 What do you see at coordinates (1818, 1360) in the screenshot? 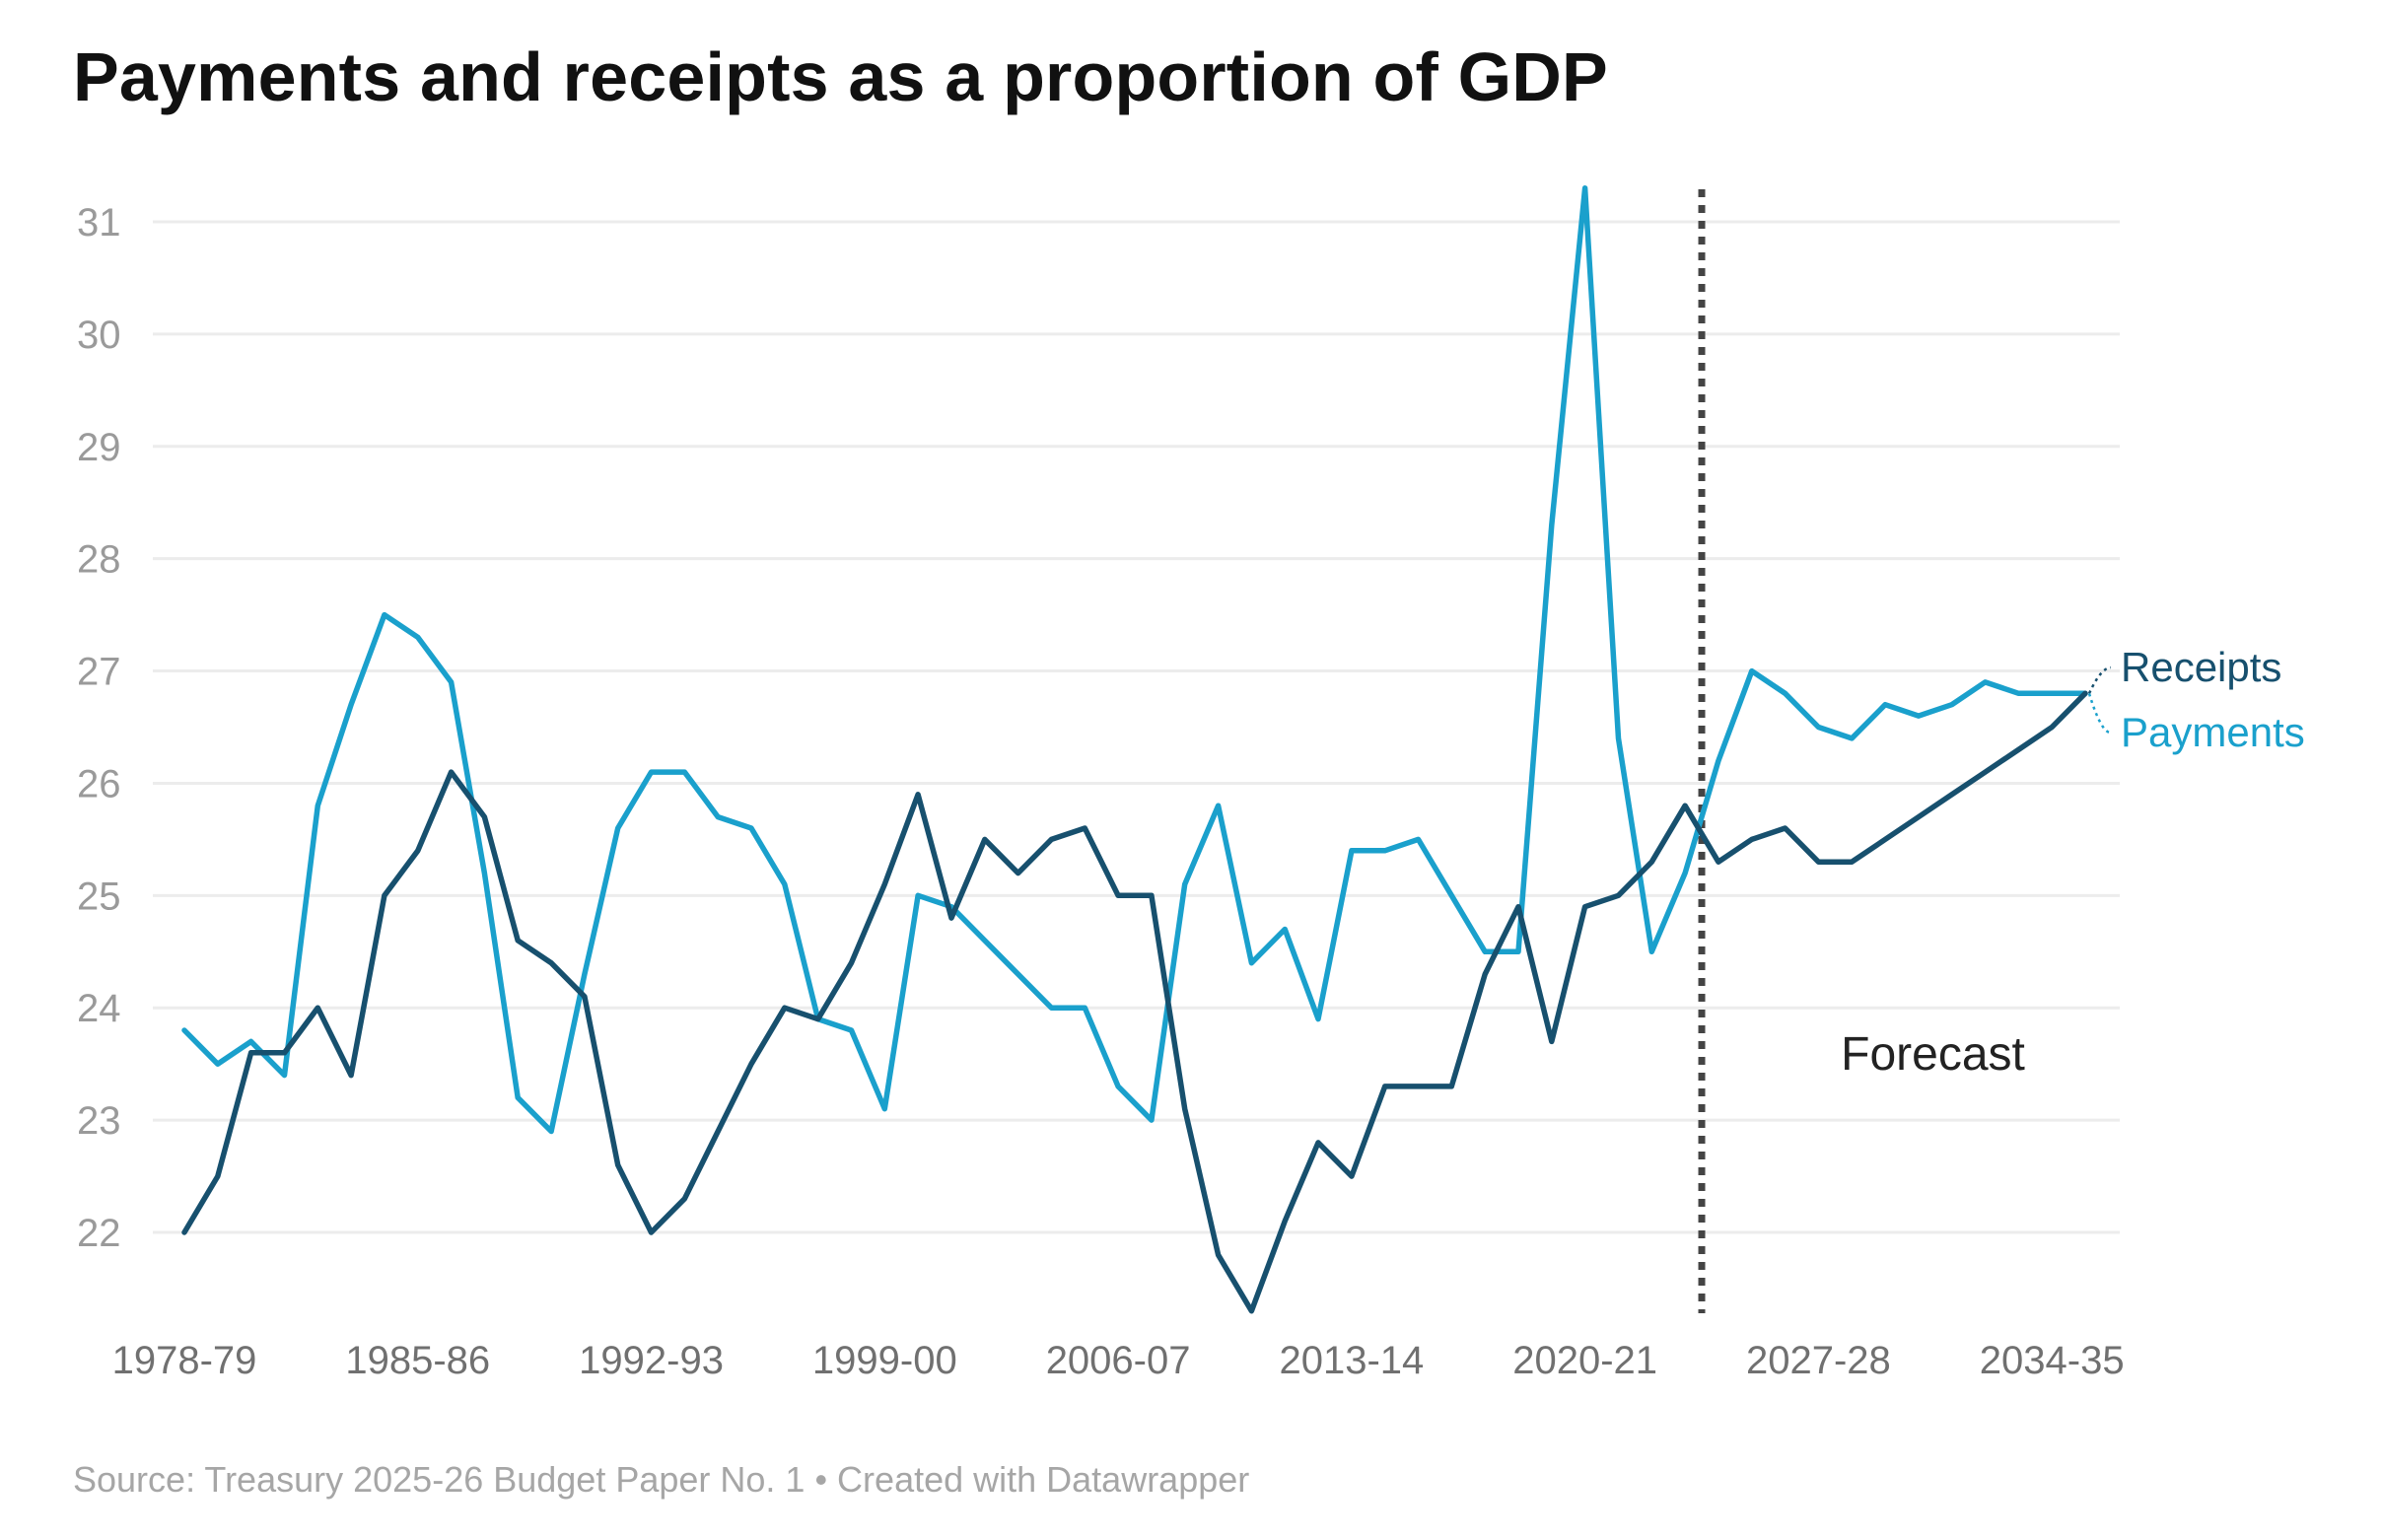
I see `x-tick-label: 2027-28` at bounding box center [1818, 1360].